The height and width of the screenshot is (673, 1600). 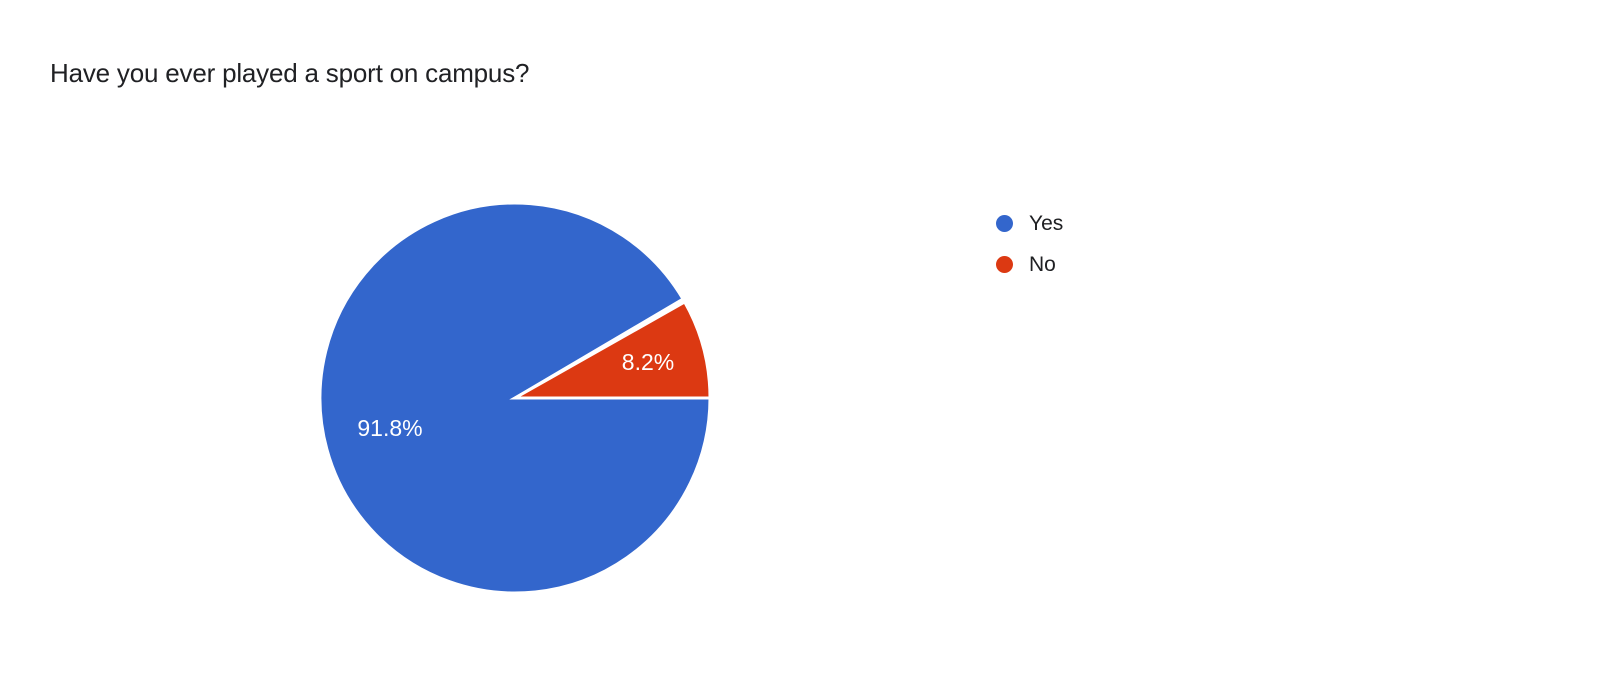 What do you see at coordinates (1004, 264) in the screenshot?
I see `legend-swatch-no-icon` at bounding box center [1004, 264].